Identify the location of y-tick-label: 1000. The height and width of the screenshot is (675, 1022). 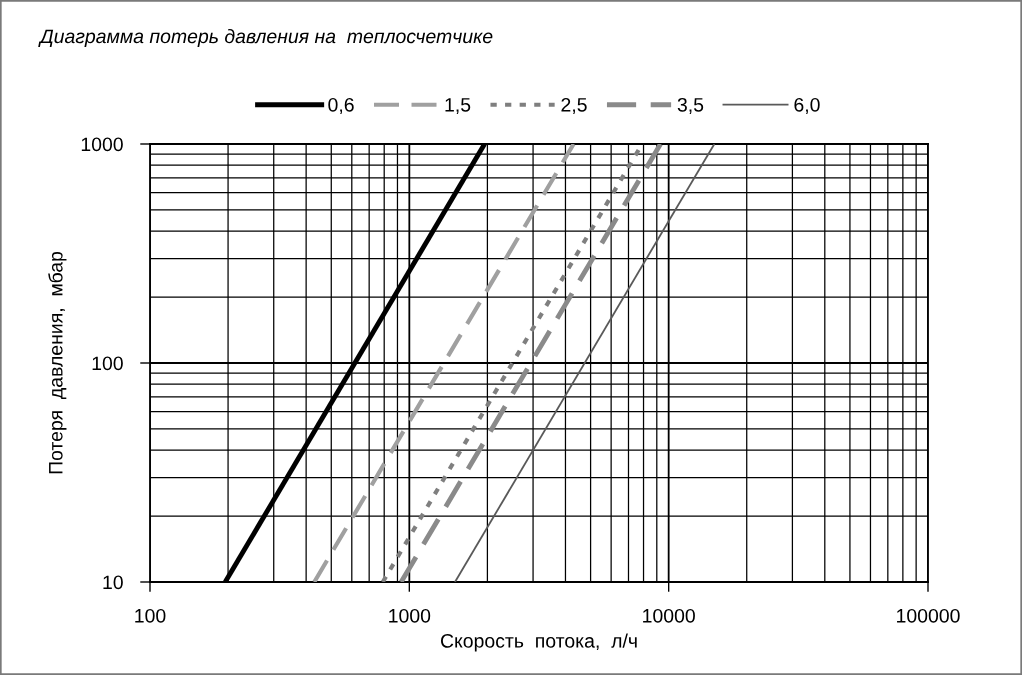
(102, 144).